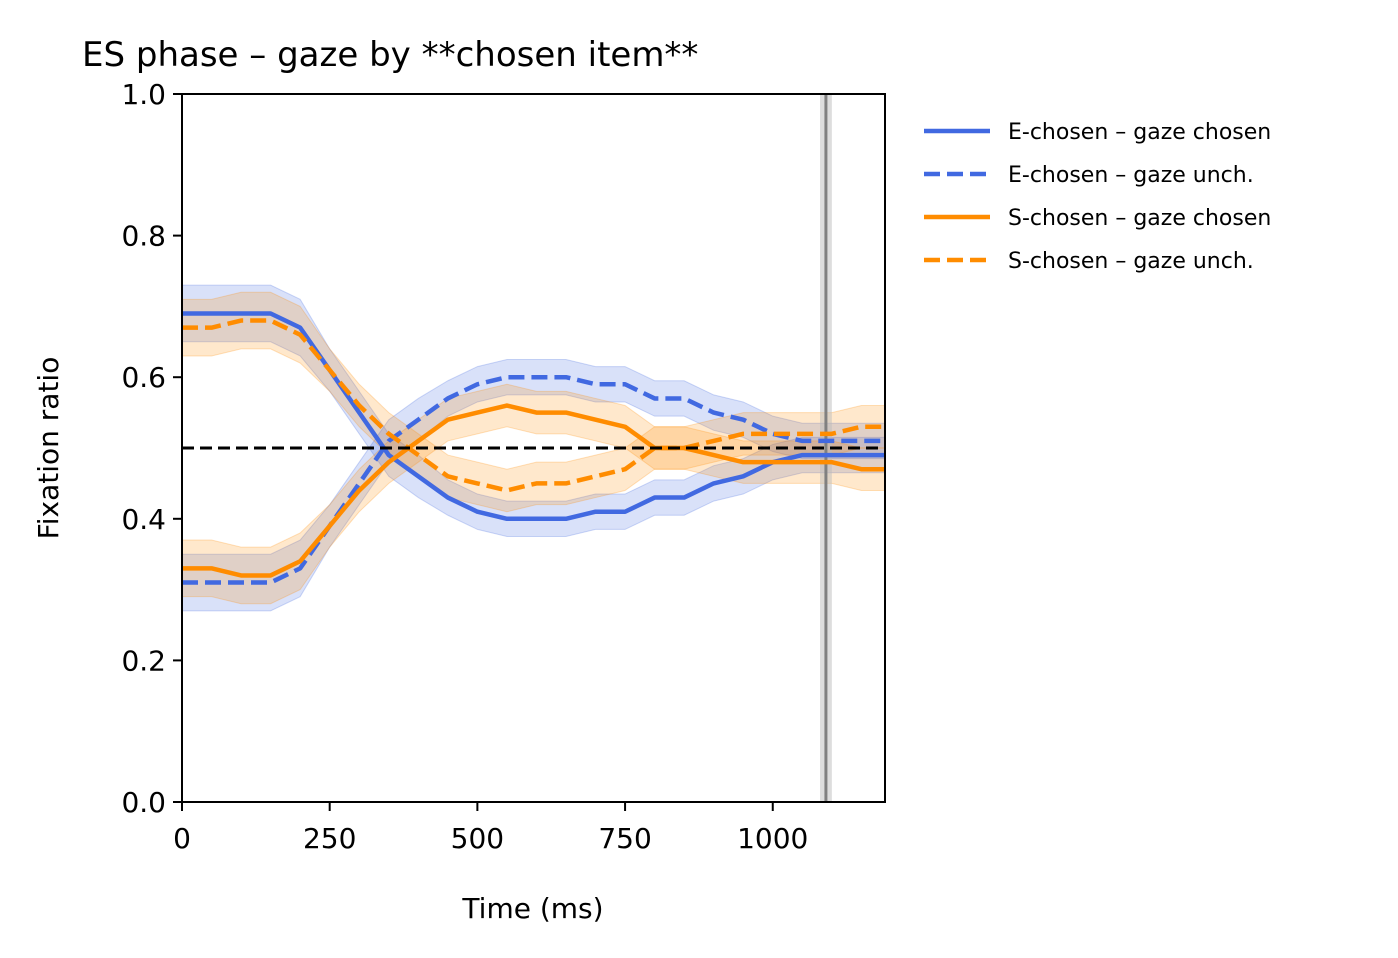  What do you see at coordinates (477, 838) in the screenshot?
I see `x-tick-label: 500` at bounding box center [477, 838].